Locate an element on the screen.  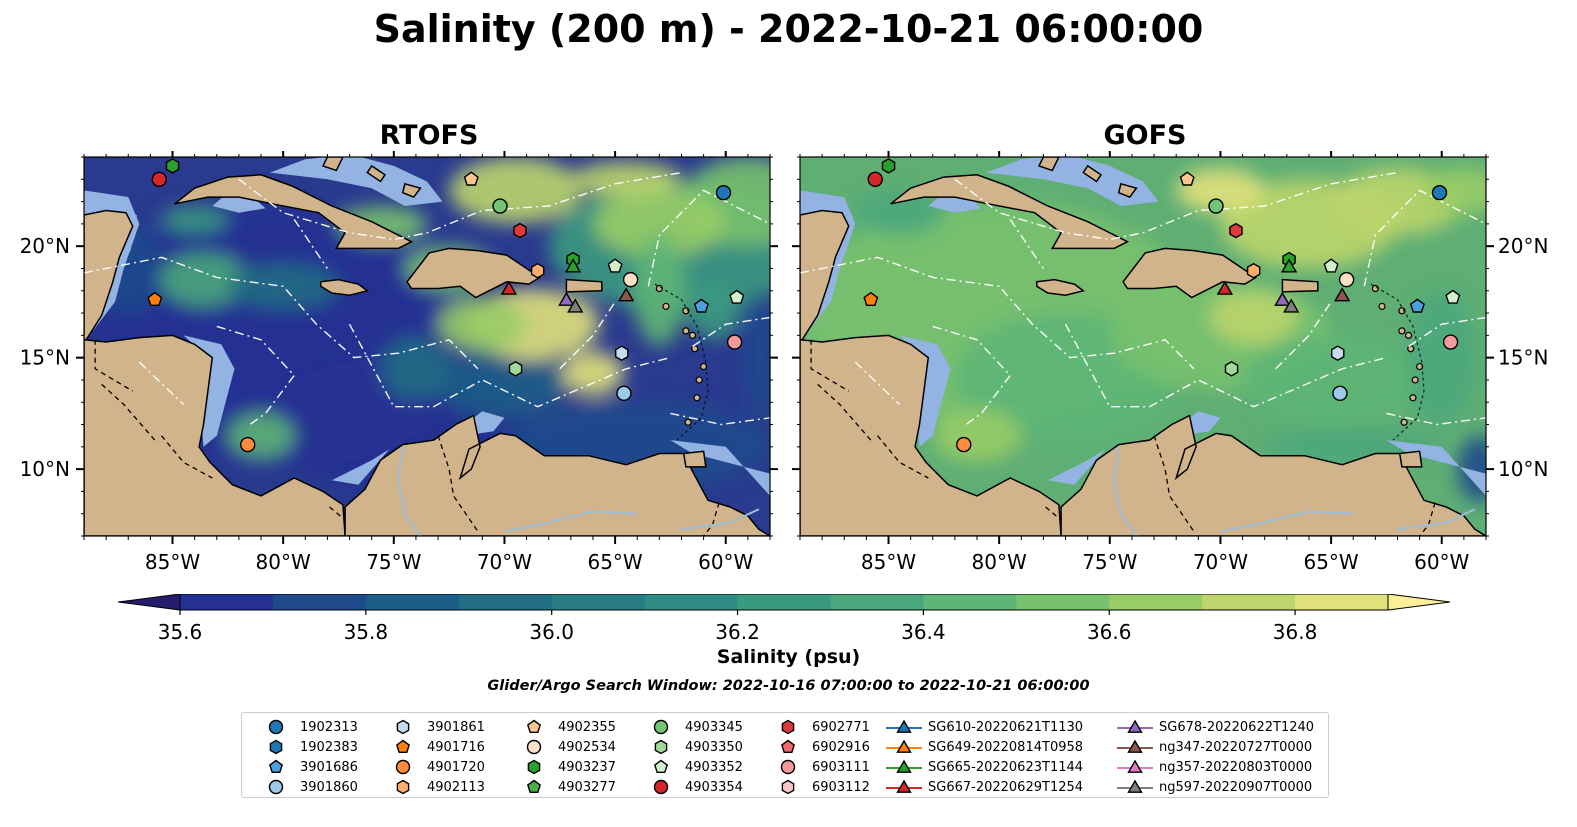
land-centralAm is located at coordinates (215, 435).